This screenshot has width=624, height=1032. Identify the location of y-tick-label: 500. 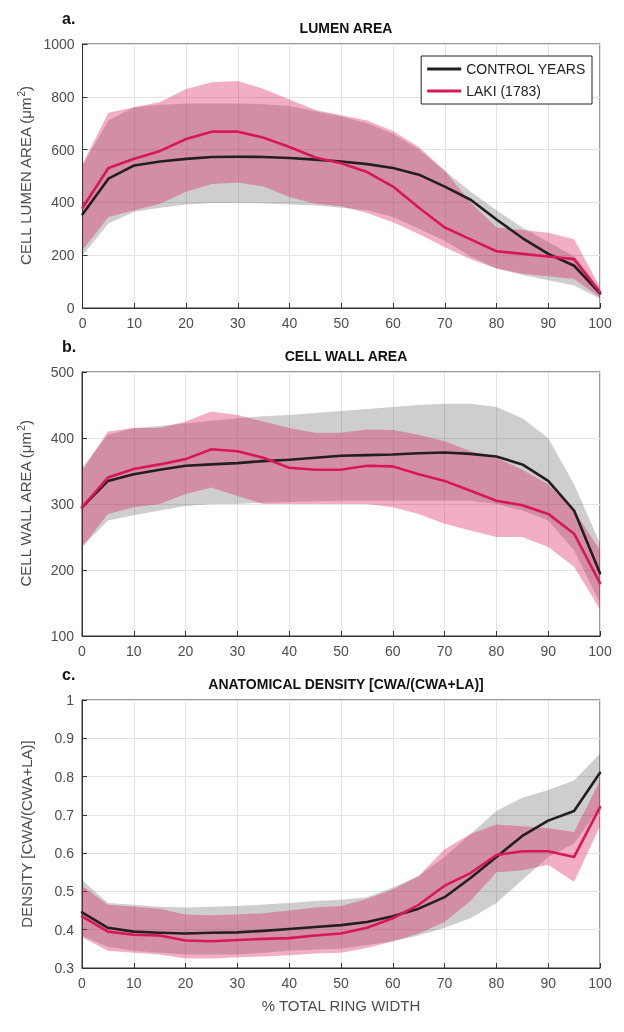
(62, 372).